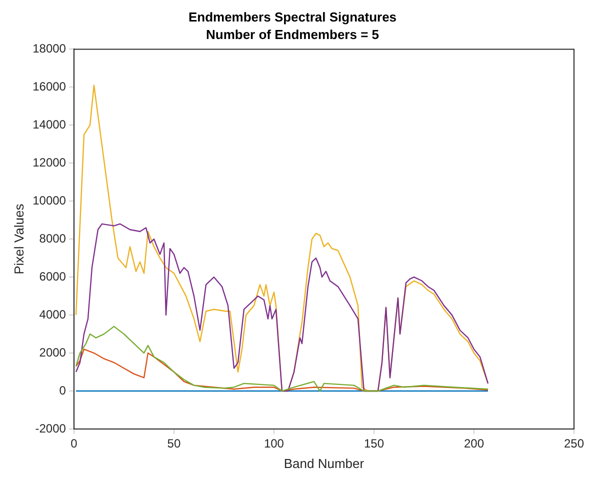 The image size is (595, 482). I want to click on x-tick-label: 0, so click(74, 443).